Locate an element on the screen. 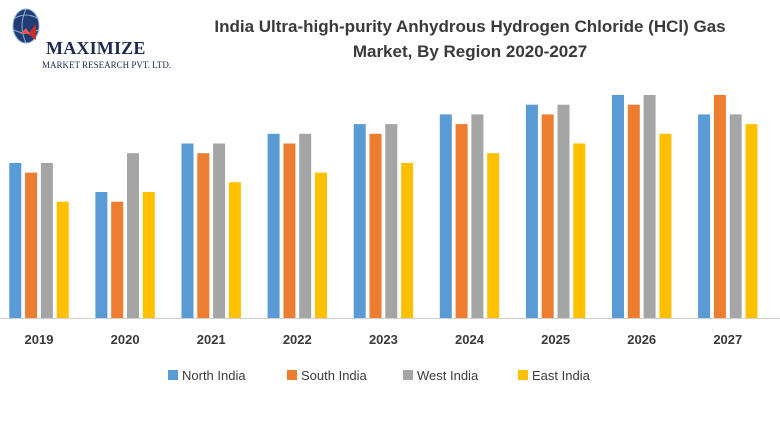  x-tick-2023: 2023 is located at coordinates (383, 339).